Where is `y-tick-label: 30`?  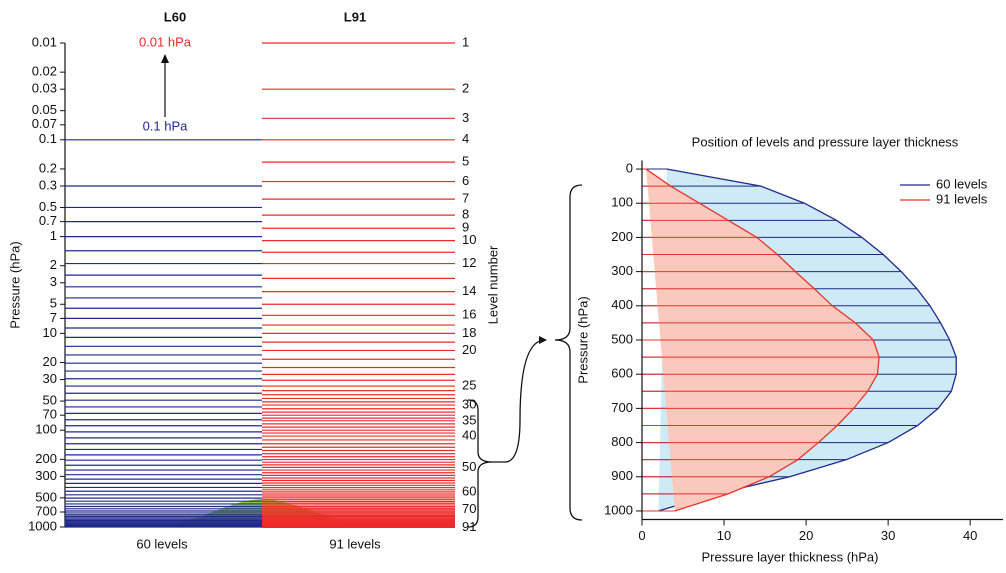
y-tick-label: 30 is located at coordinates (50, 378).